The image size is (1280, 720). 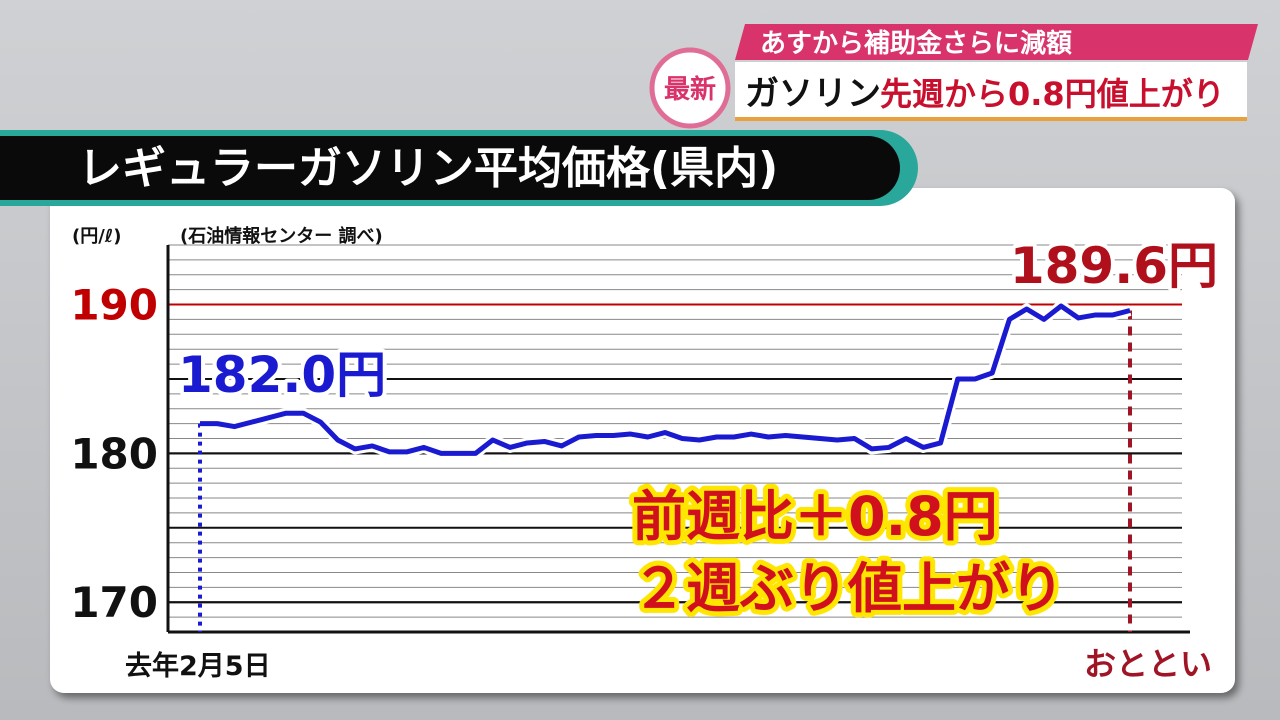 What do you see at coordinates (1114, 266) in the screenshot?
I see `data-label: 189.6円` at bounding box center [1114, 266].